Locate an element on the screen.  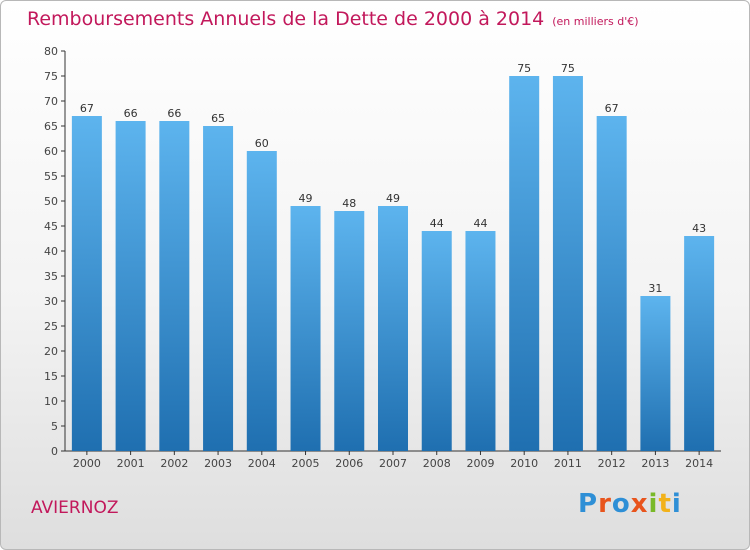
y-tick-label: 45 is located at coordinates (51, 226).